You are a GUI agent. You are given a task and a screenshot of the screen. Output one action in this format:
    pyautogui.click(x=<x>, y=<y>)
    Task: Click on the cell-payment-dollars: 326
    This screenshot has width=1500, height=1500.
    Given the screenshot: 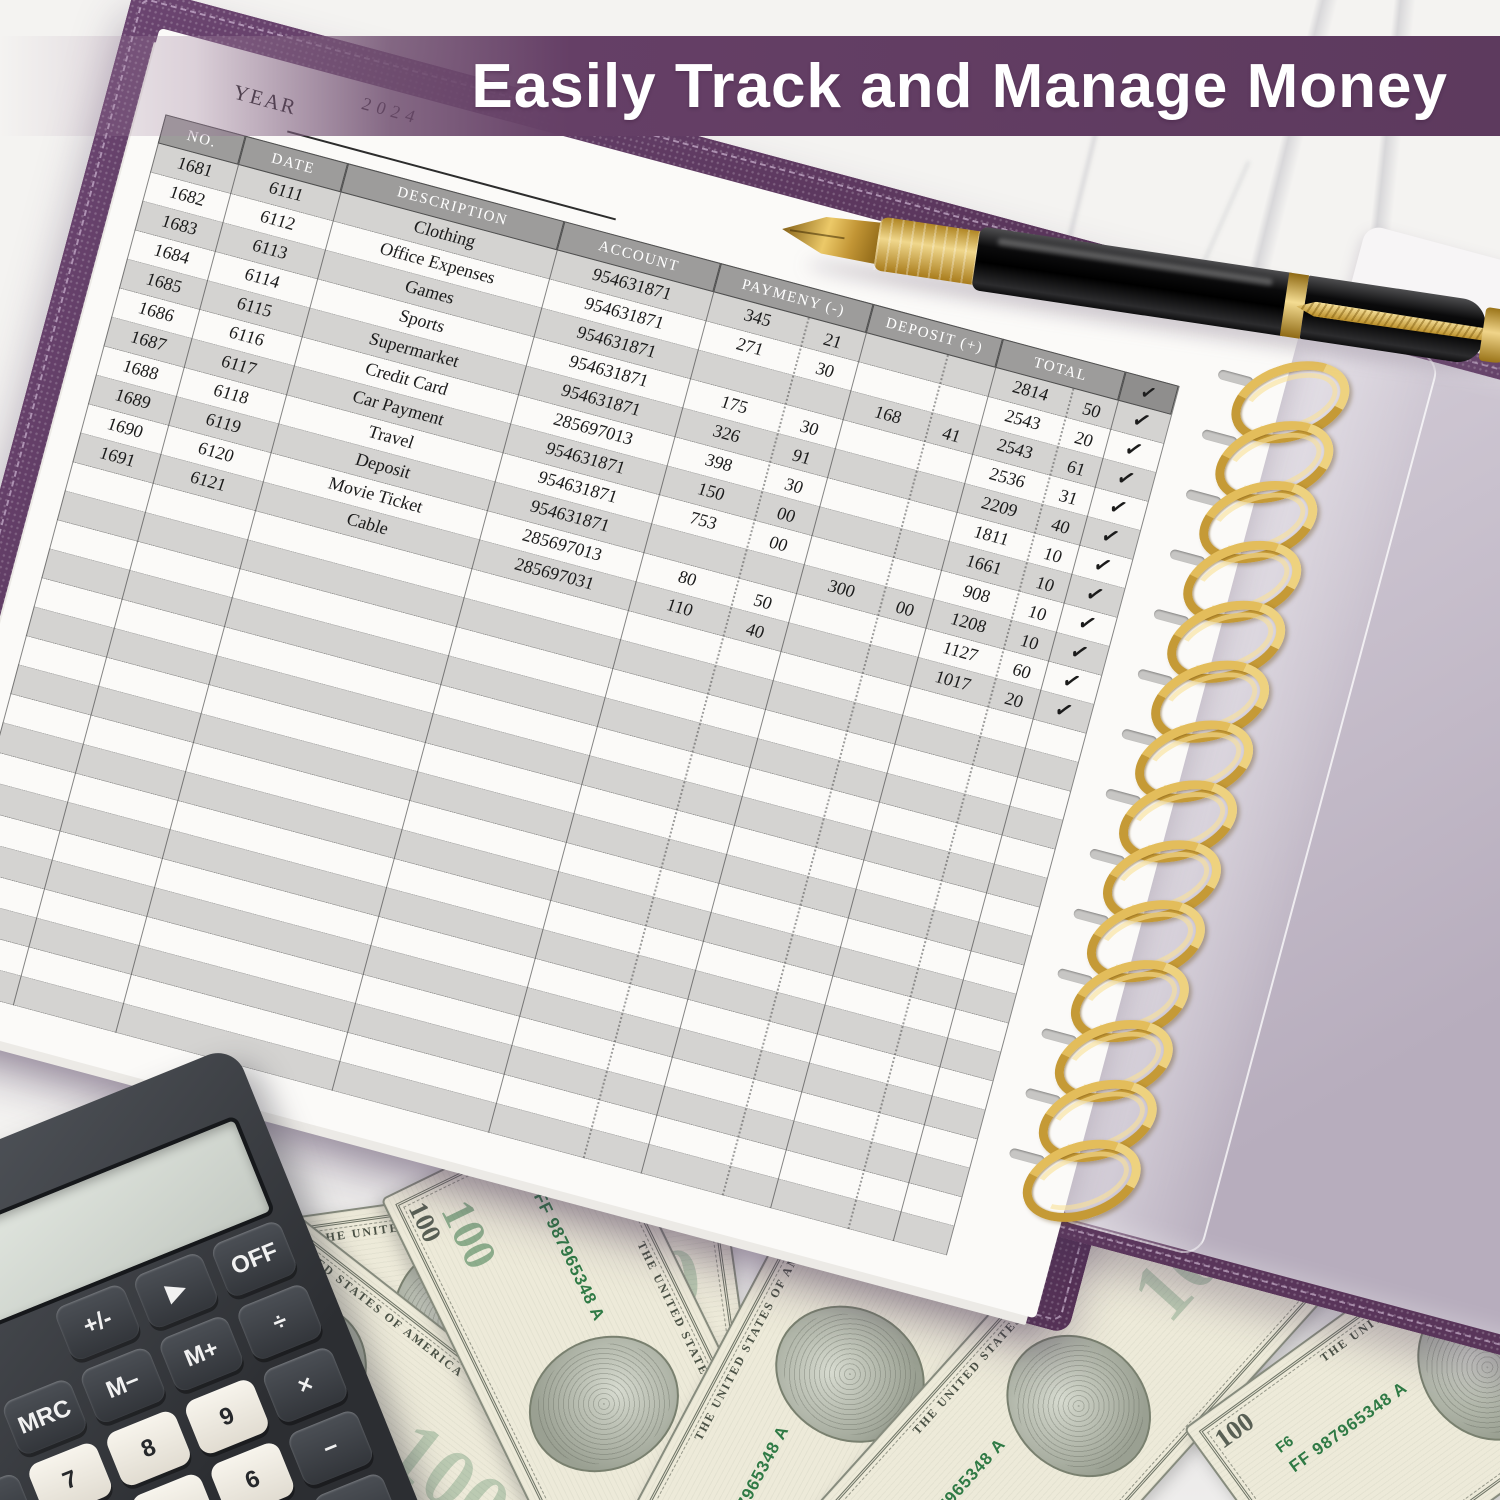 What is the action you would take?
    pyautogui.click(x=726, y=432)
    